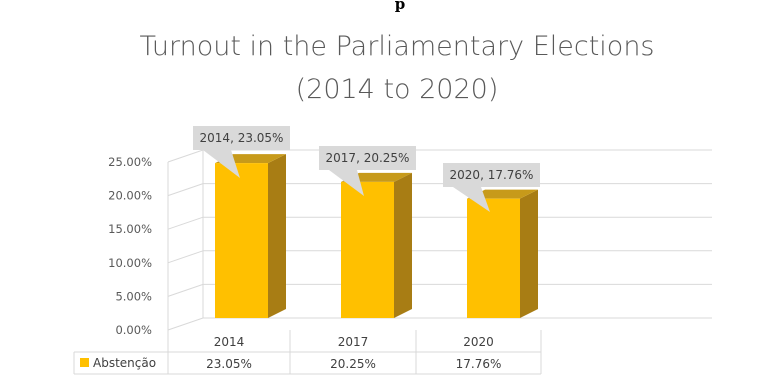 The image size is (764, 391). What do you see at coordinates (229, 364) in the screenshot?
I see `table-value: 23.05%` at bounding box center [229, 364].